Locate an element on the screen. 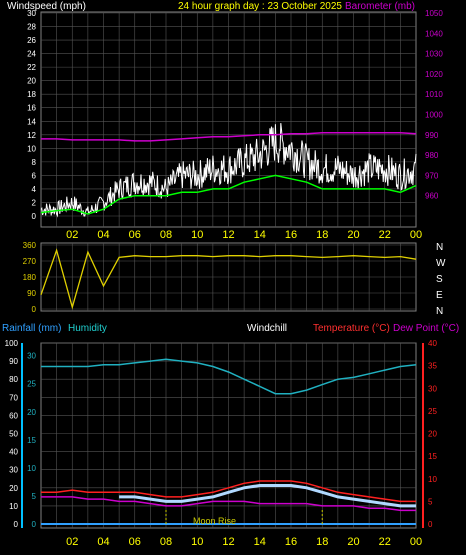 The width and height of the screenshot is (466, 555). rain-tick-label: 0 is located at coordinates (34, 524).